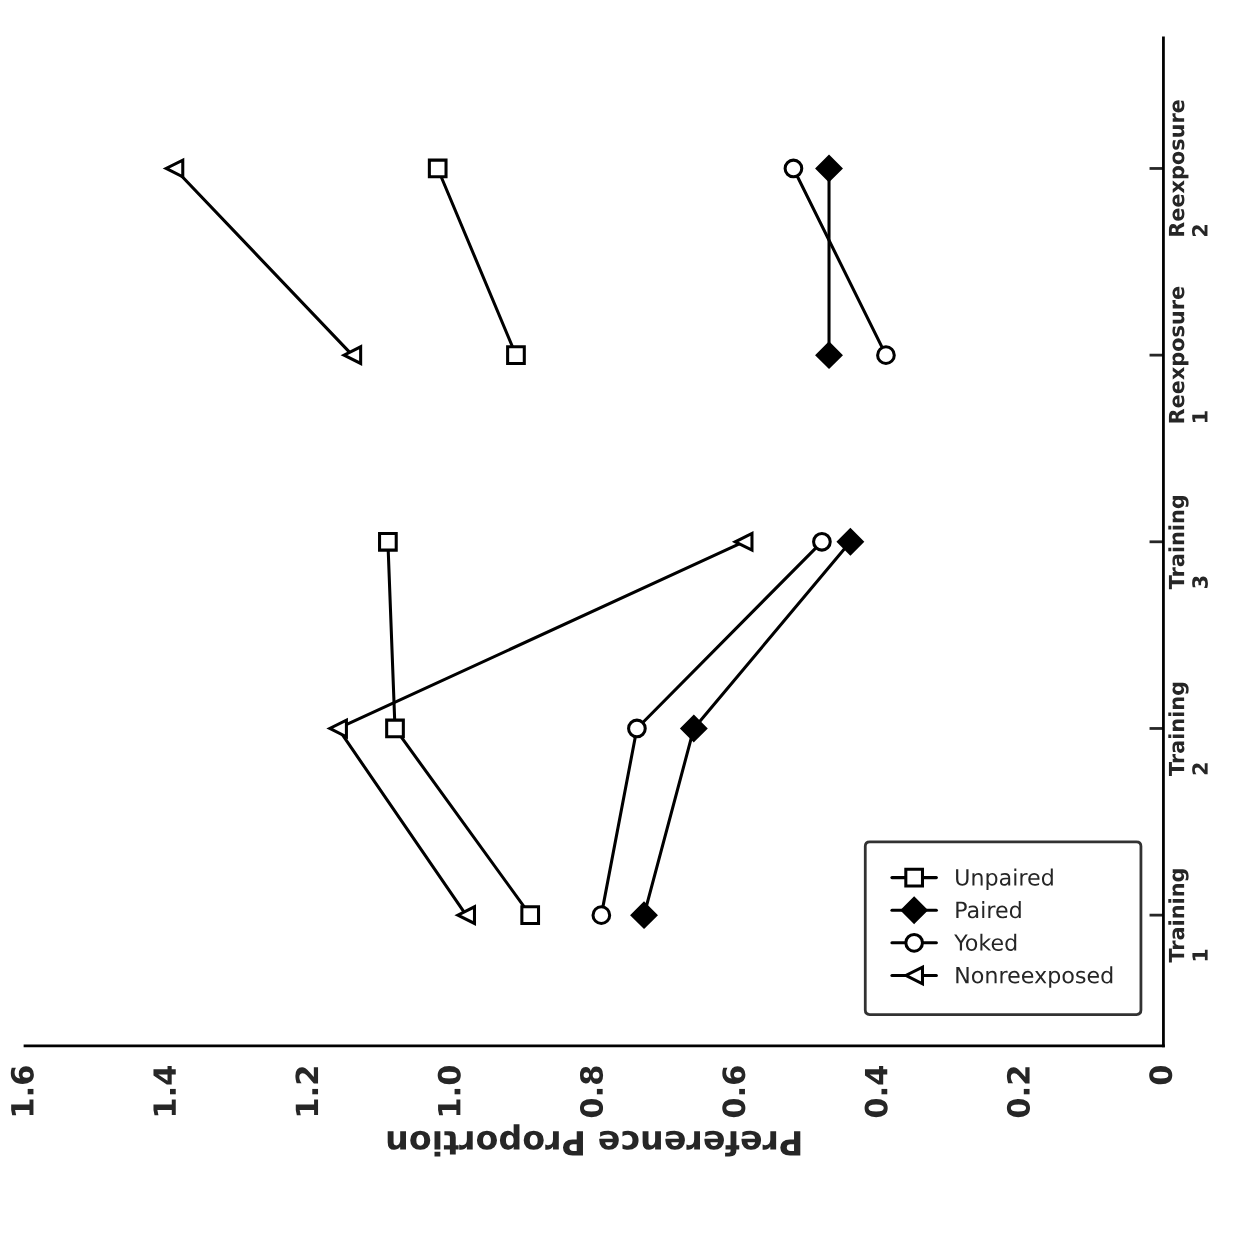 This screenshot has width=1251, height=1260. I want to click on x-tick-label: 0.6, so click(734, 1092).